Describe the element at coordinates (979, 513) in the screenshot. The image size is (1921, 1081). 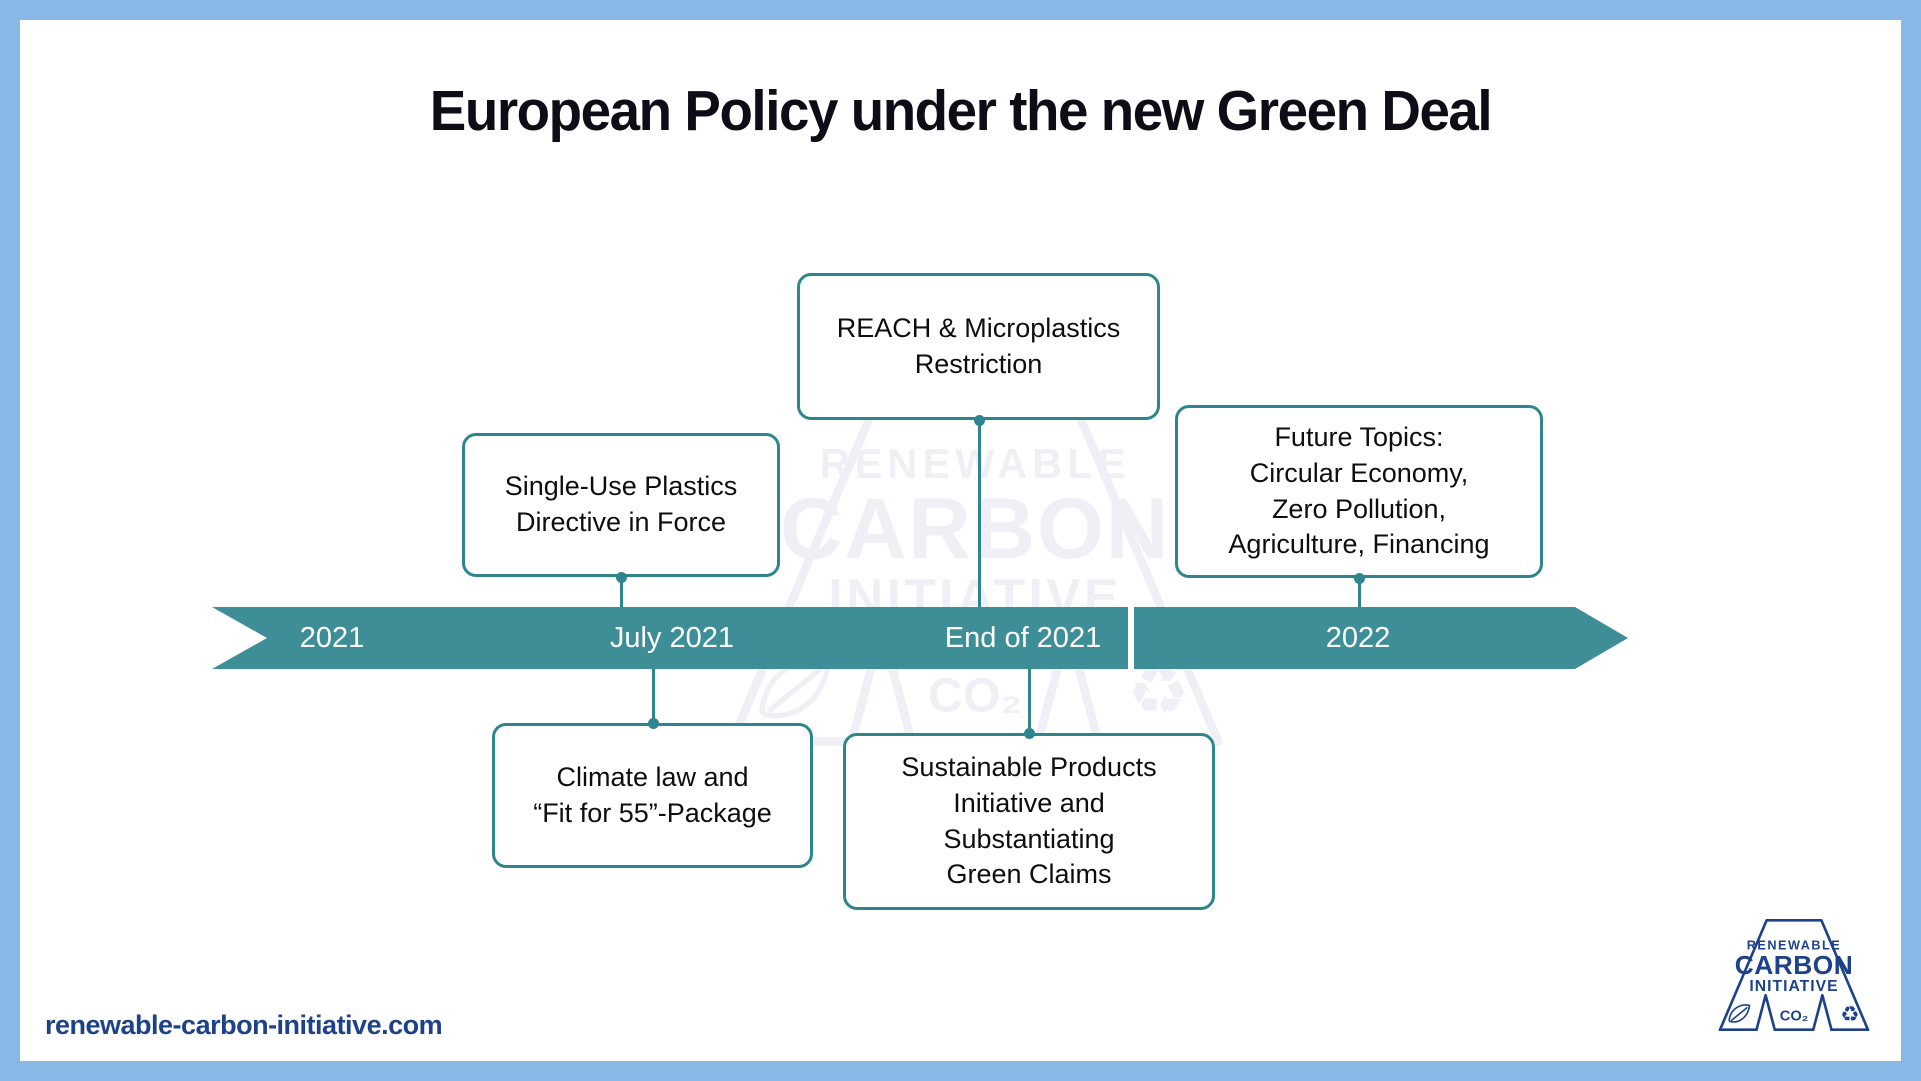
I see `connector-reach-microplastics` at that location.